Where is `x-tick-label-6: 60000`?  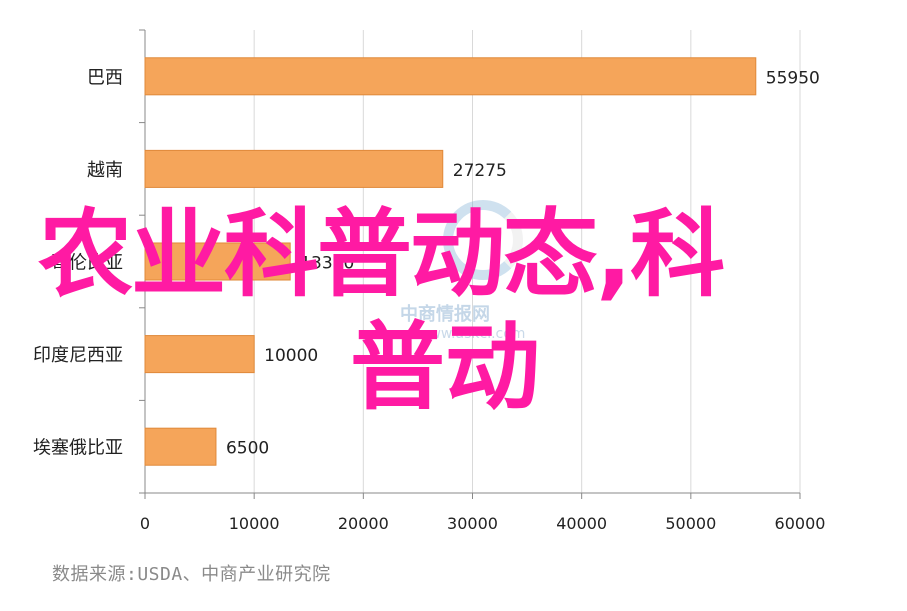
x-tick-label-6: 60000 is located at coordinates (800, 523).